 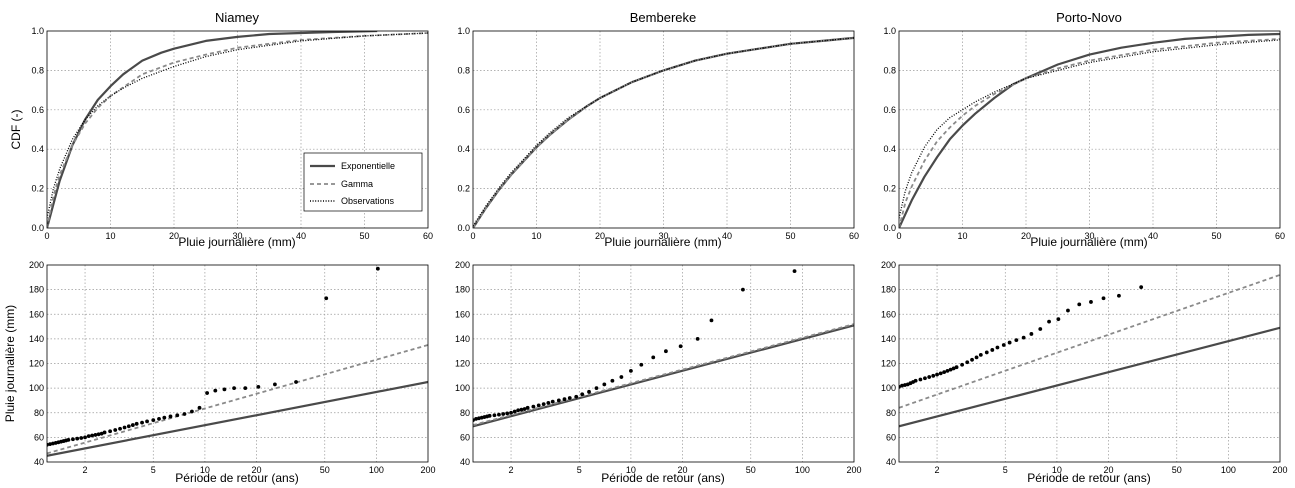 I want to click on y-tick-label: 200, so click(x=462, y=265).